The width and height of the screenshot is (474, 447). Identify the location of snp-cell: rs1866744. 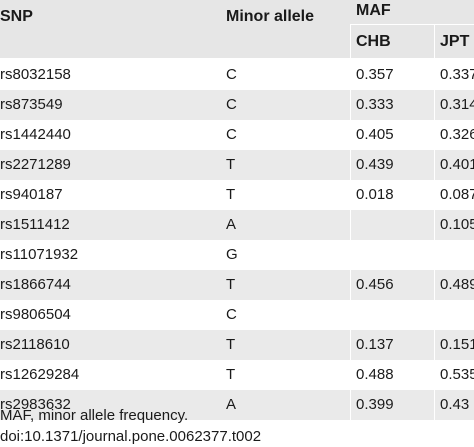
(35, 284).